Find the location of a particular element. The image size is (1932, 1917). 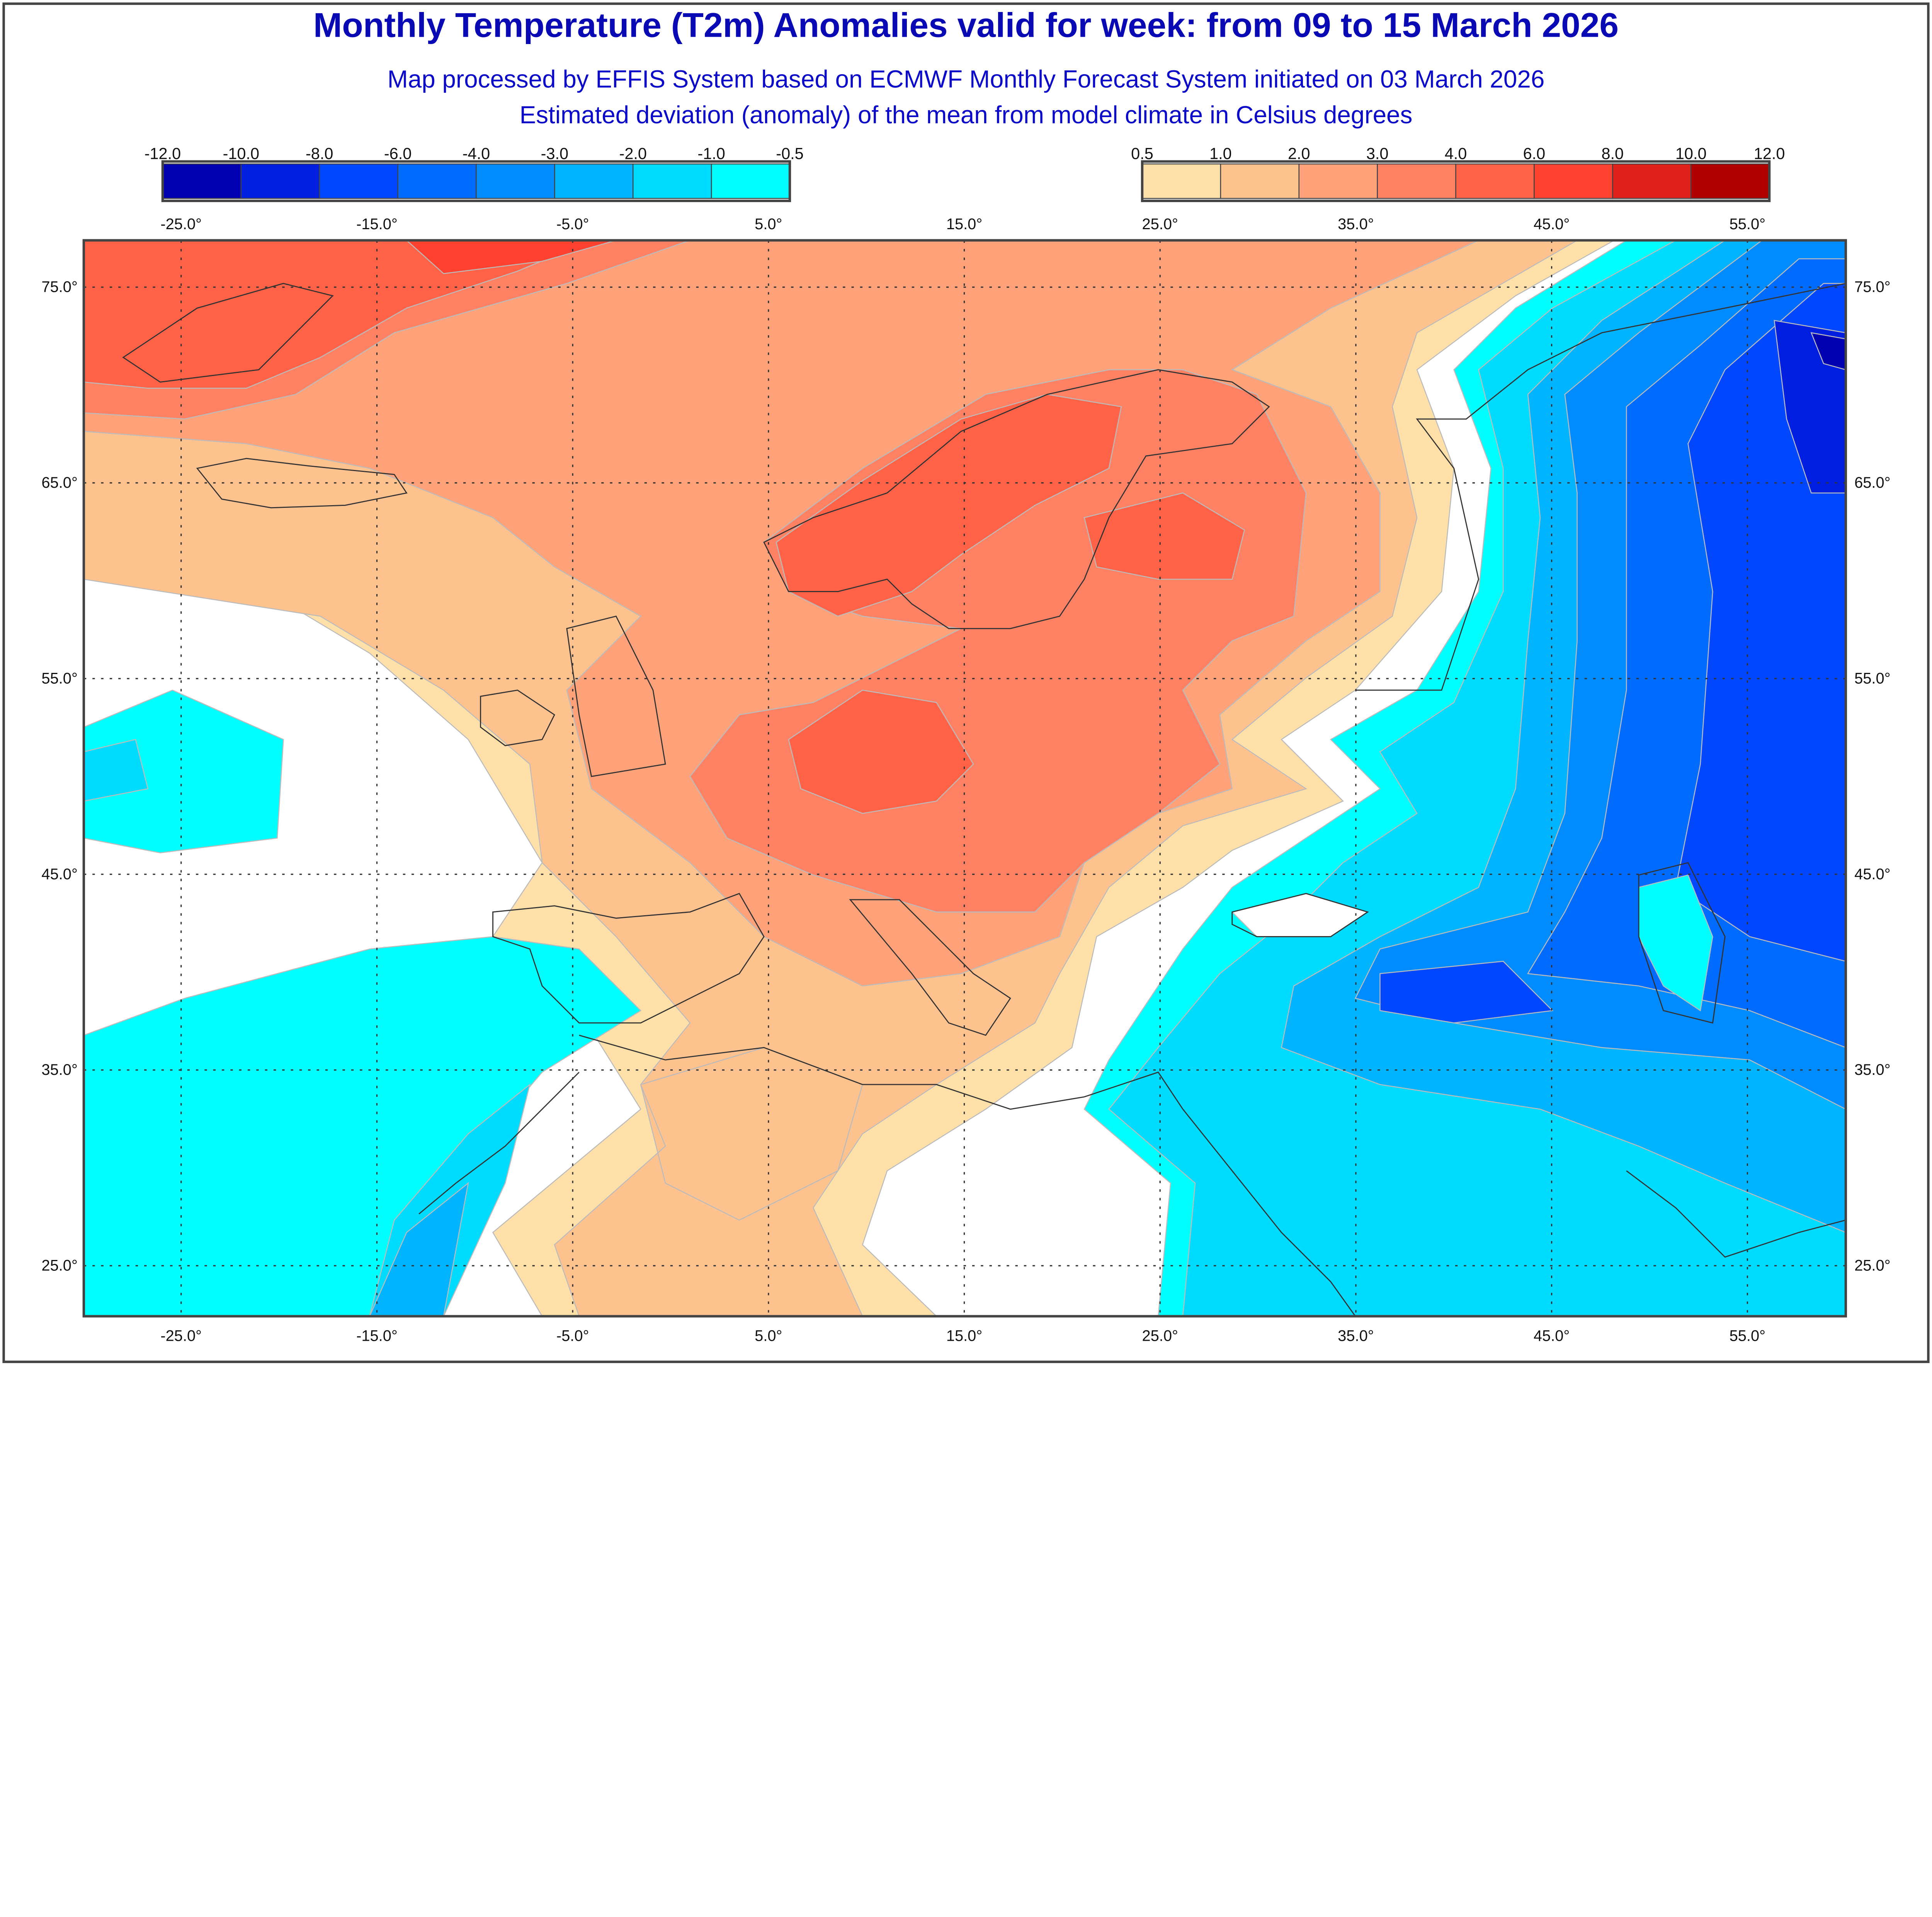

cold-zone-atlantic-minus2 is located at coordinates (419, 1249).